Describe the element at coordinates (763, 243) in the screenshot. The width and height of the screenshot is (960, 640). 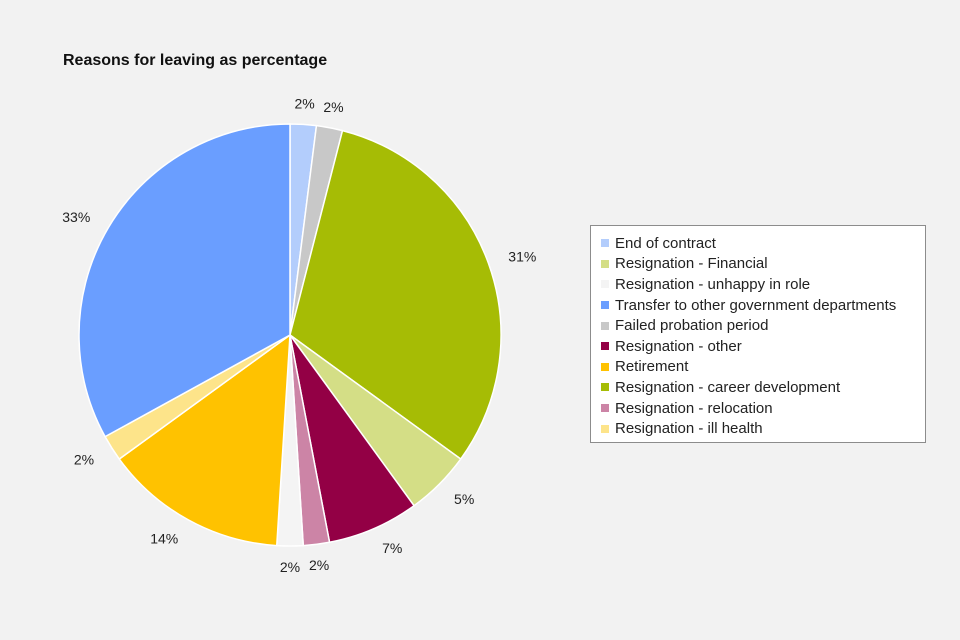
I see `legend-item: End of contract` at that location.